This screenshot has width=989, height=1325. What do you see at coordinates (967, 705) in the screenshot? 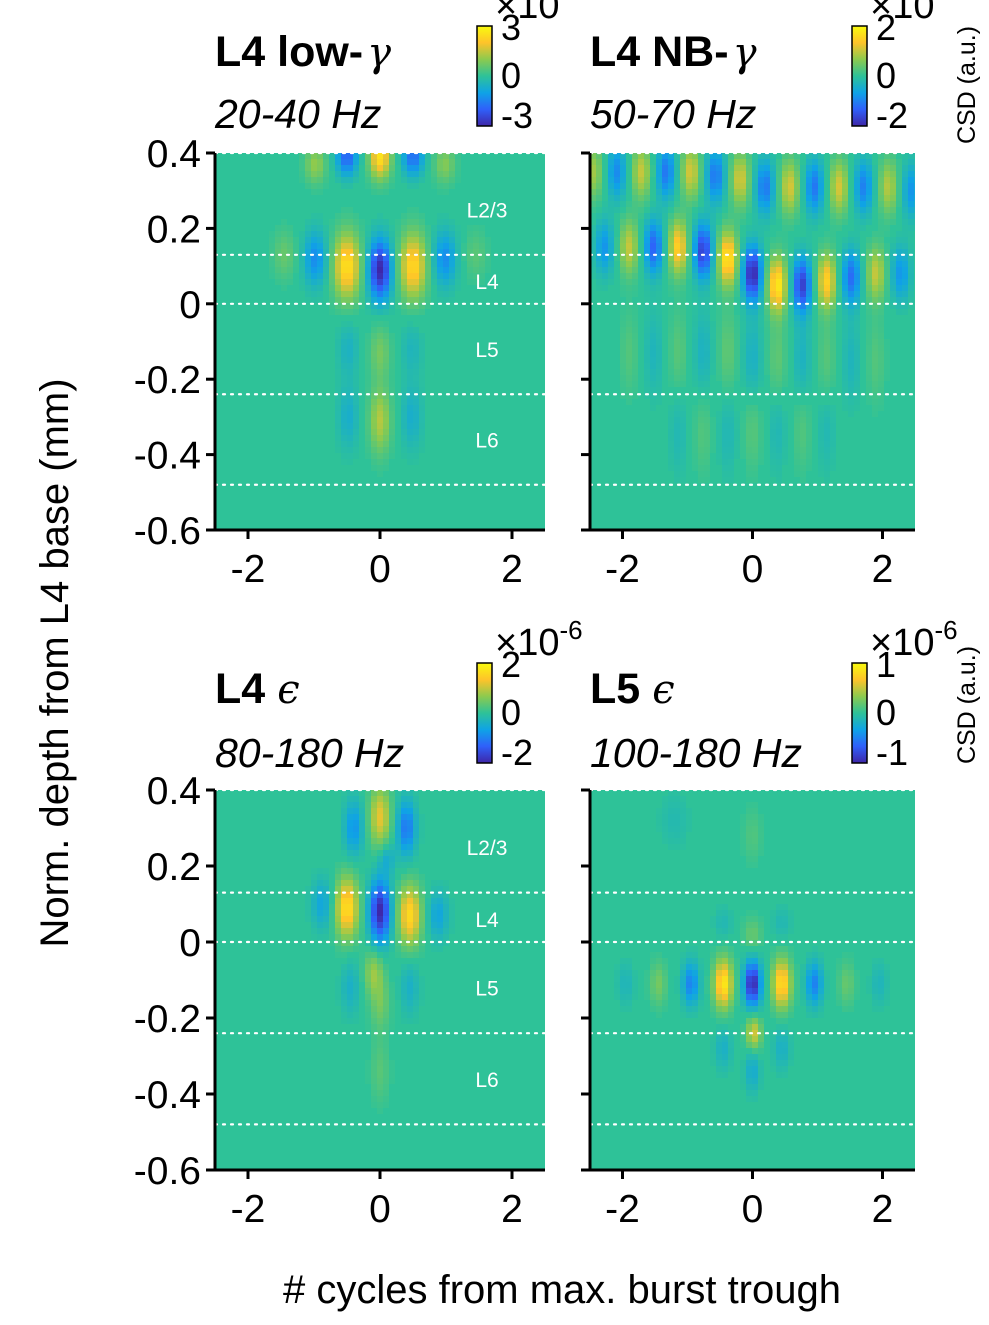
I see `colorbar-label-bottom: CSD (a.u.)` at bounding box center [967, 705].